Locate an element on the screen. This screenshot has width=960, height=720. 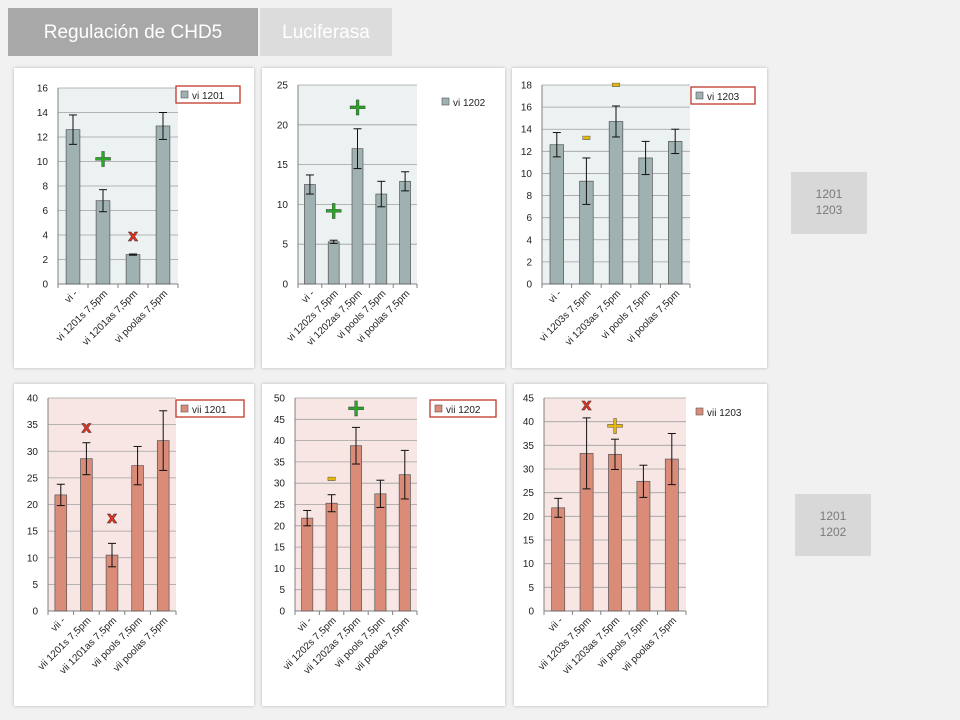
note-1201-1202: 1201 1202 is located at coordinates (833, 525).